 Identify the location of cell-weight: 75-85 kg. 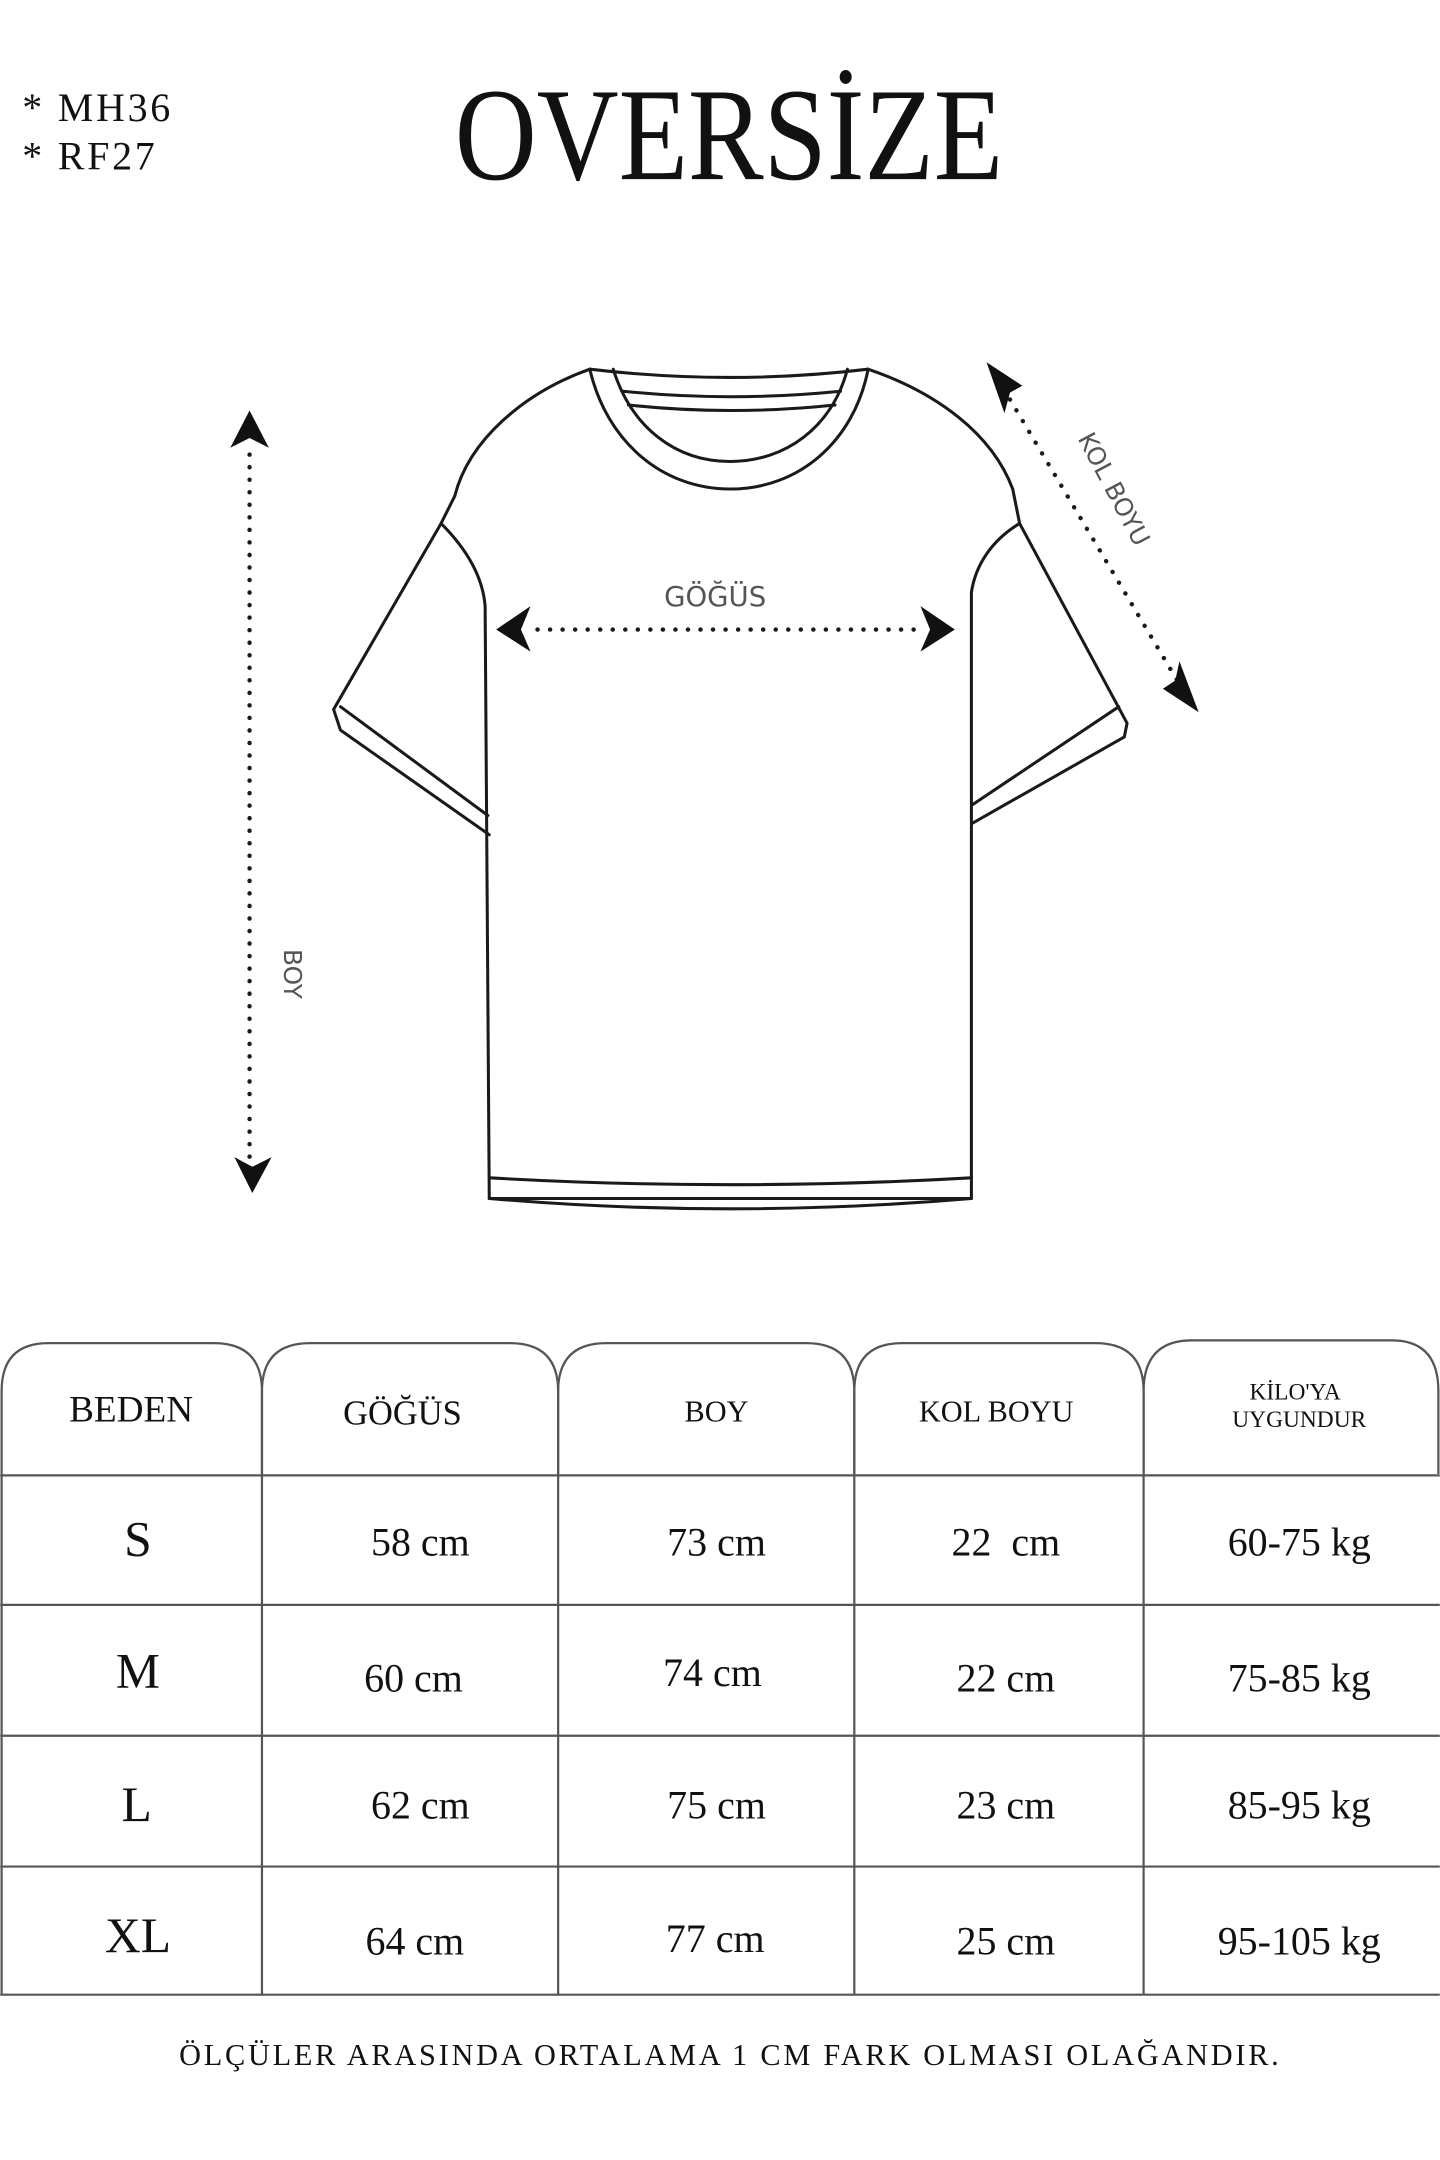
(1299, 1678).